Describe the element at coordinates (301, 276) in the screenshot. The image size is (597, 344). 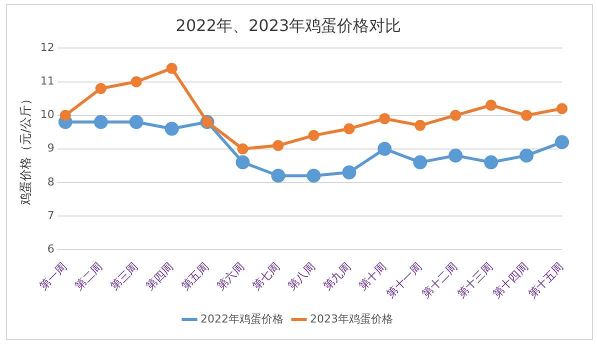
I see `x-tick-label: 第八周` at that location.